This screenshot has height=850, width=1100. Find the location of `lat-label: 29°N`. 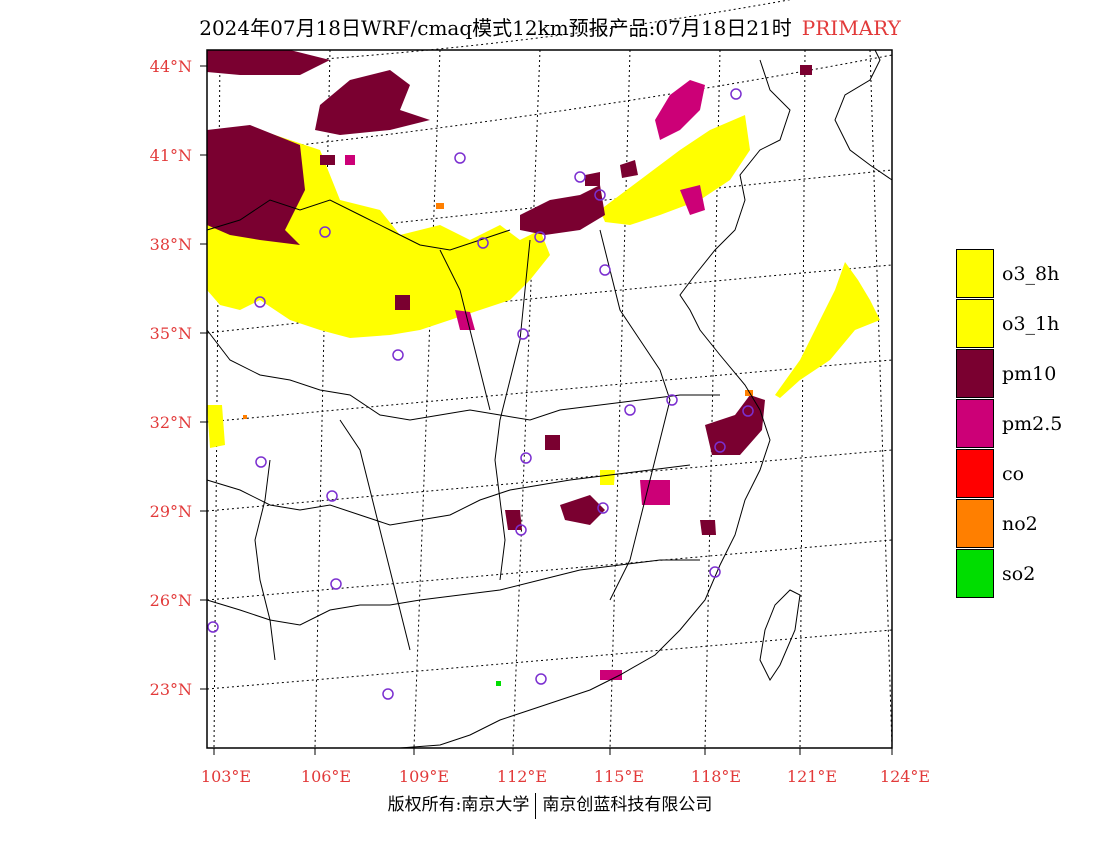

lat-label: 29°N is located at coordinates (171, 511).